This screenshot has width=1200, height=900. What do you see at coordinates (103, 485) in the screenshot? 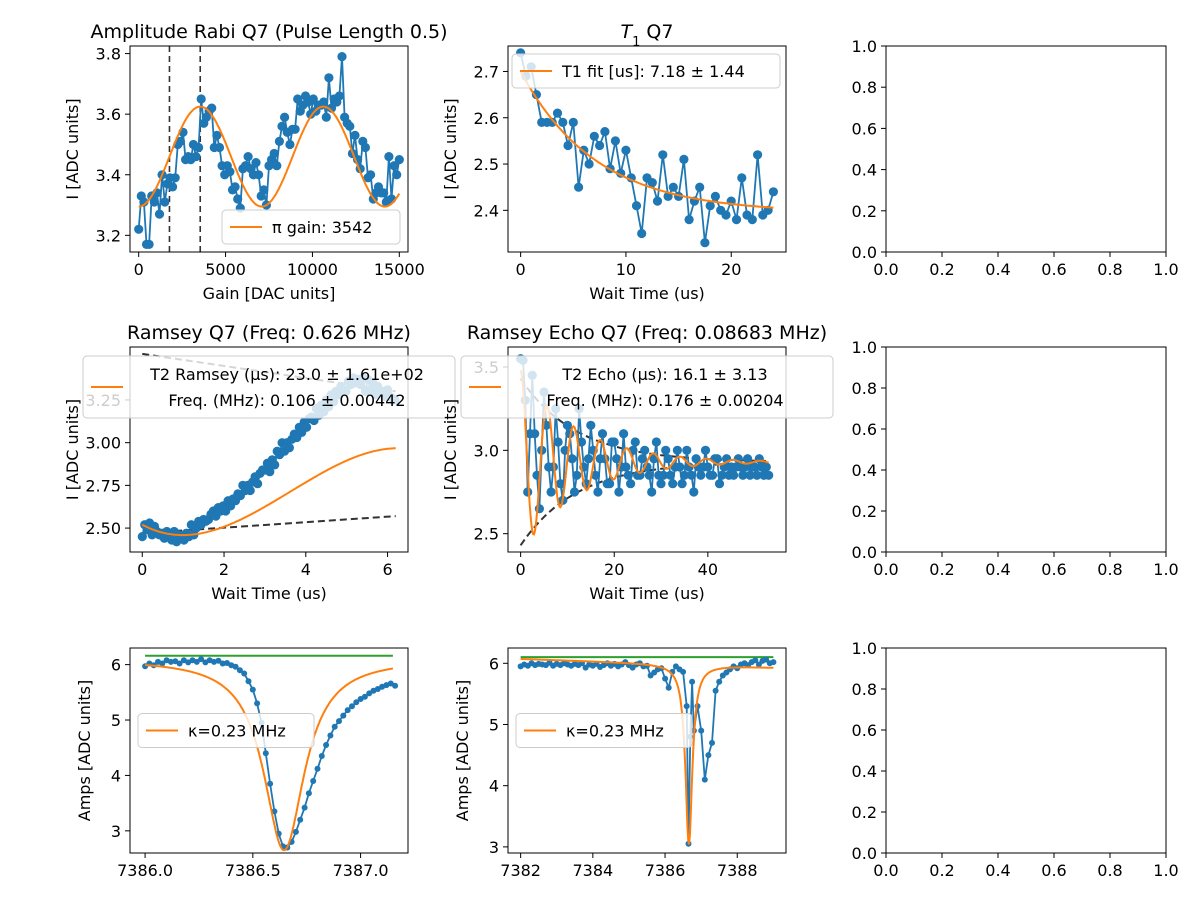
I see `y-tick-label: 2.75` at bounding box center [103, 485].